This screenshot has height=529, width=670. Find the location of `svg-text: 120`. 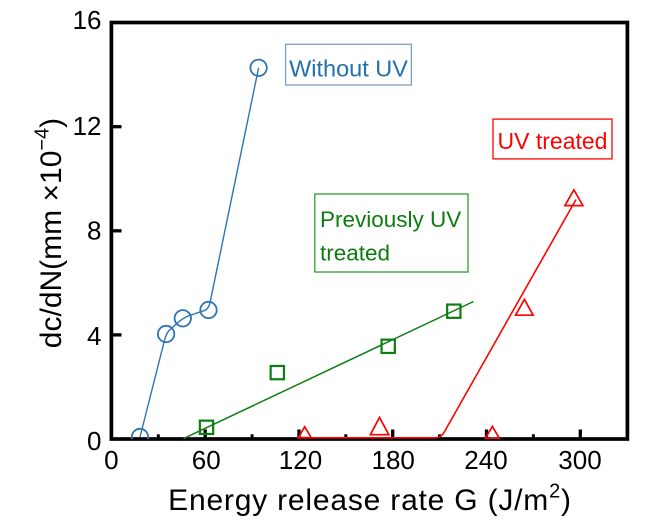

svg-text: 120 is located at coordinates (300, 460).